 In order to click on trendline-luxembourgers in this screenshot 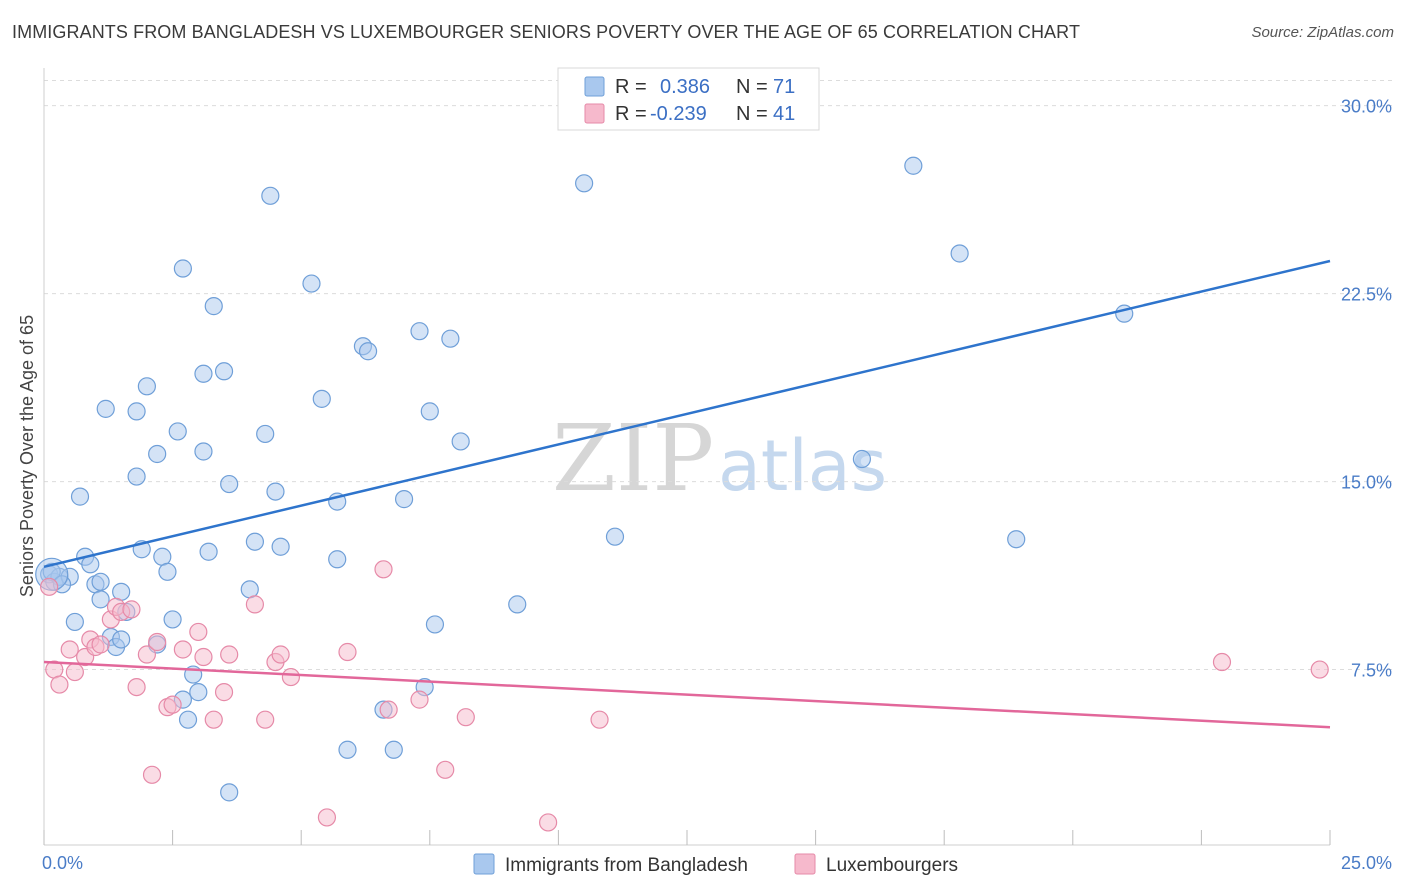, I will do `click(687, 694)`.